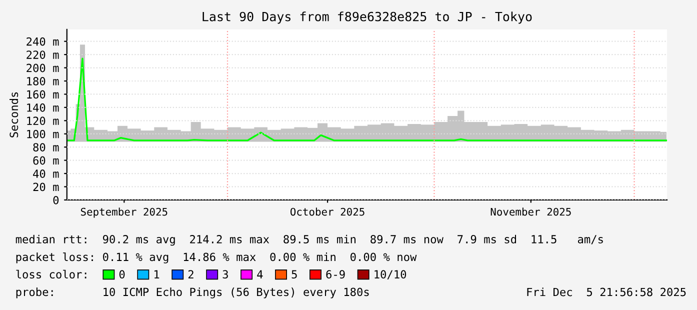 The image size is (697, 310). Describe the element at coordinates (157, 274) in the screenshot. I see `legend-label: 1` at that location.